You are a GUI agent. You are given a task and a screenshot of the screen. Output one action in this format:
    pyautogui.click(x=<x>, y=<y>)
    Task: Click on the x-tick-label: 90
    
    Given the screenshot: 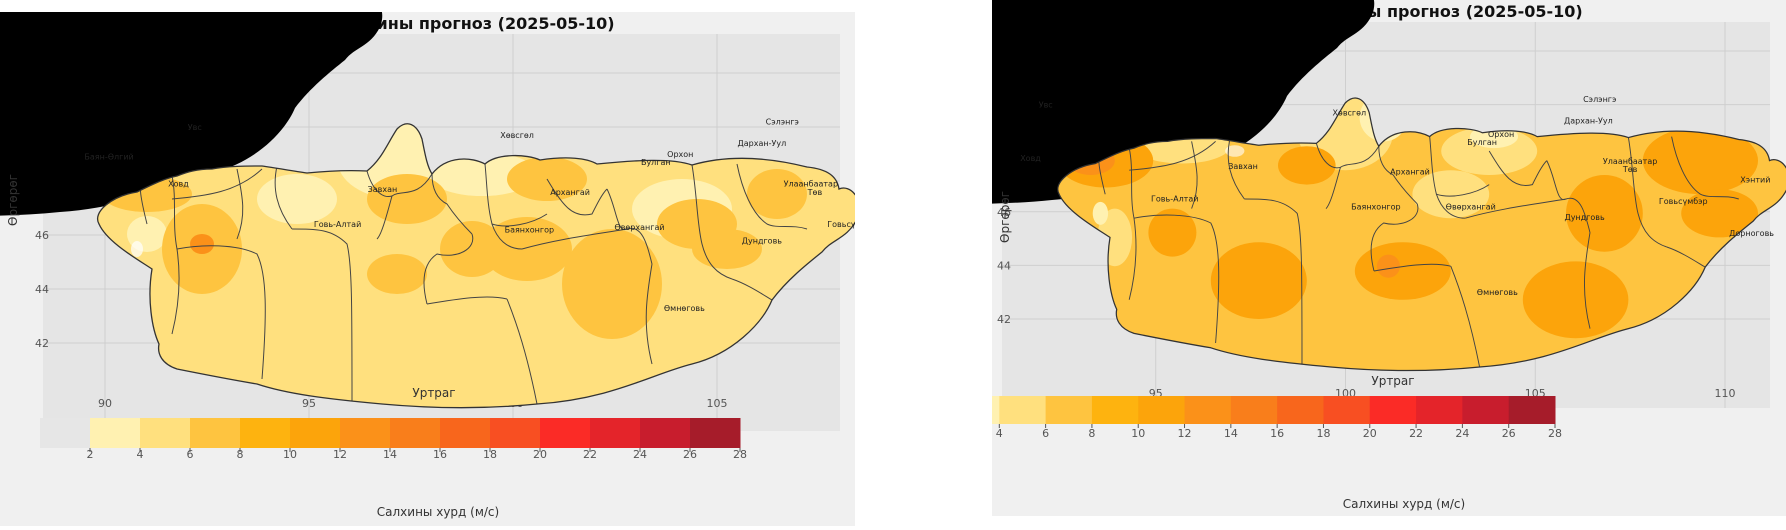 What is the action you would take?
    pyautogui.click(x=105, y=403)
    